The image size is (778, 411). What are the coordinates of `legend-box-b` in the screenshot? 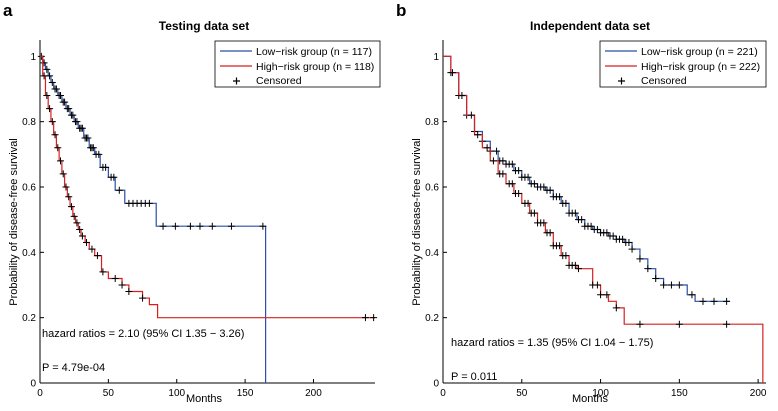 It's located at (683, 64).